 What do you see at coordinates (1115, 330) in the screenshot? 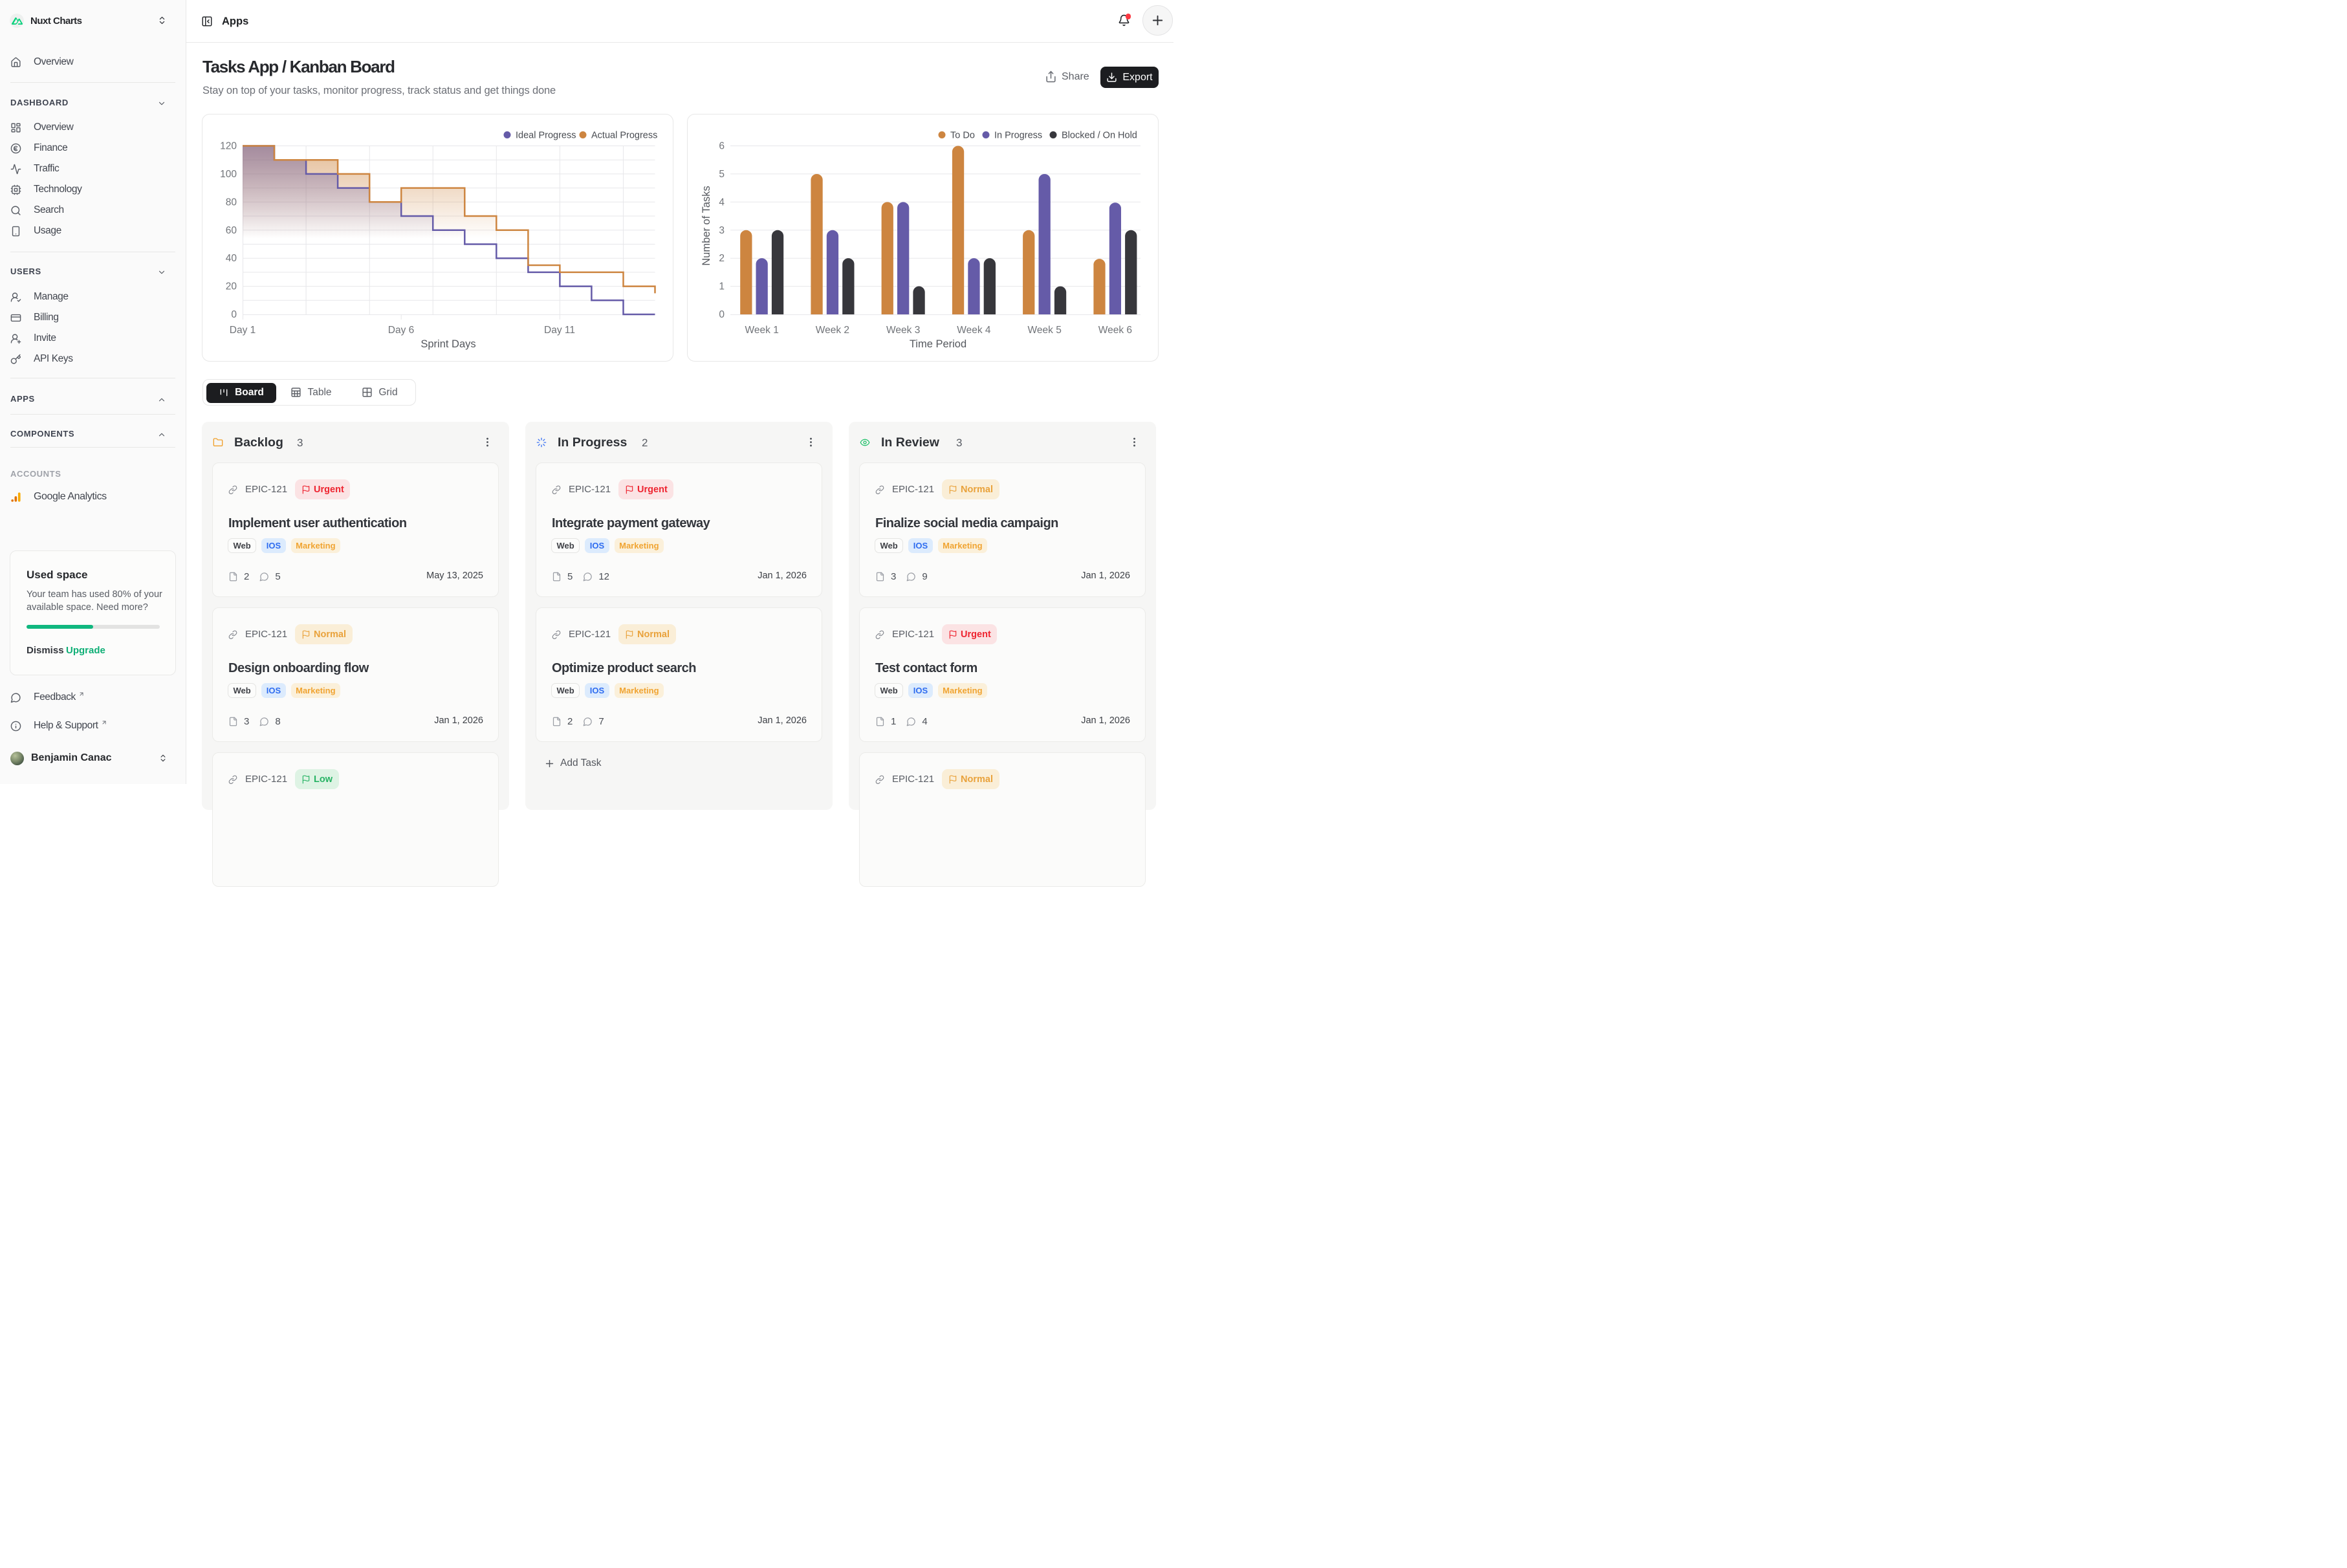
I see `svg-text: Week 6` at bounding box center [1115, 330].